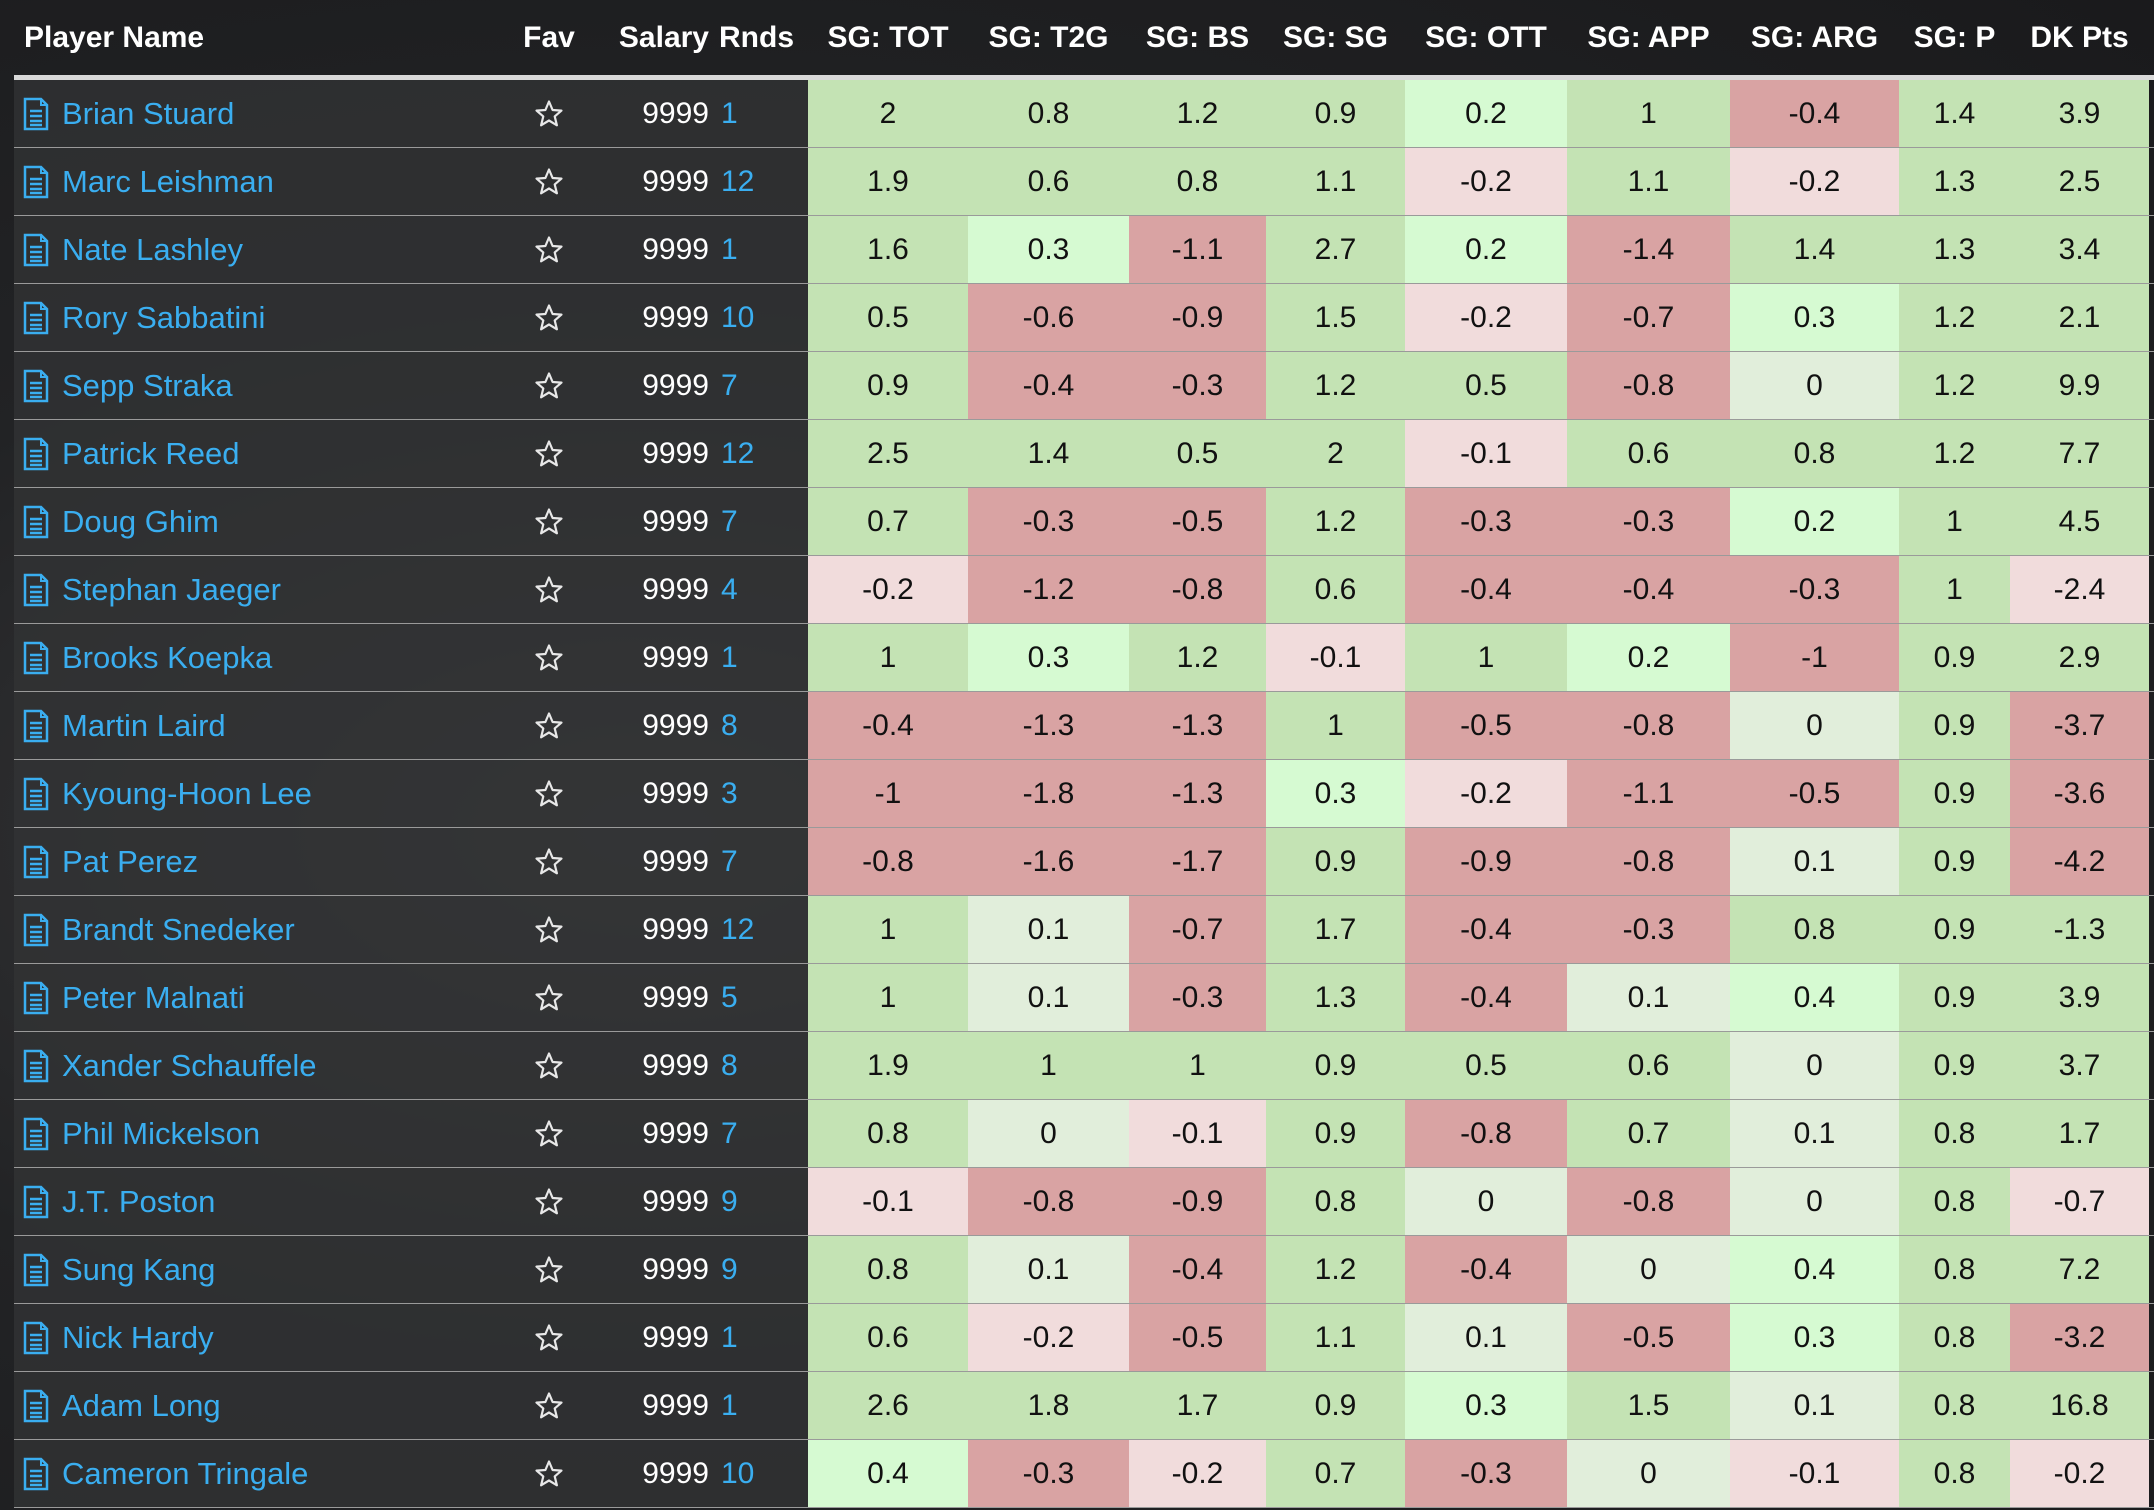 This screenshot has height=1510, width=2154. What do you see at coordinates (164, 317) in the screenshot?
I see `player-name-link: Rory Sabbatini` at bounding box center [164, 317].